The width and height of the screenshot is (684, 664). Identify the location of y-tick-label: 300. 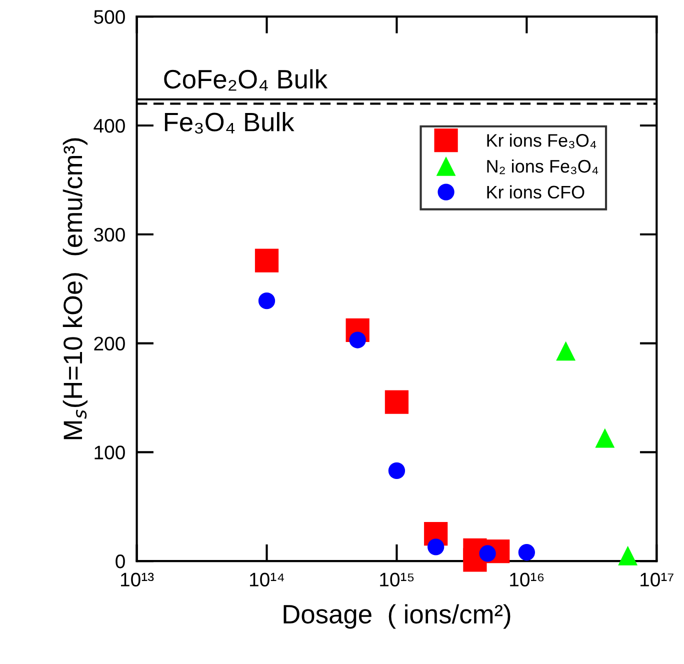
(109, 235).